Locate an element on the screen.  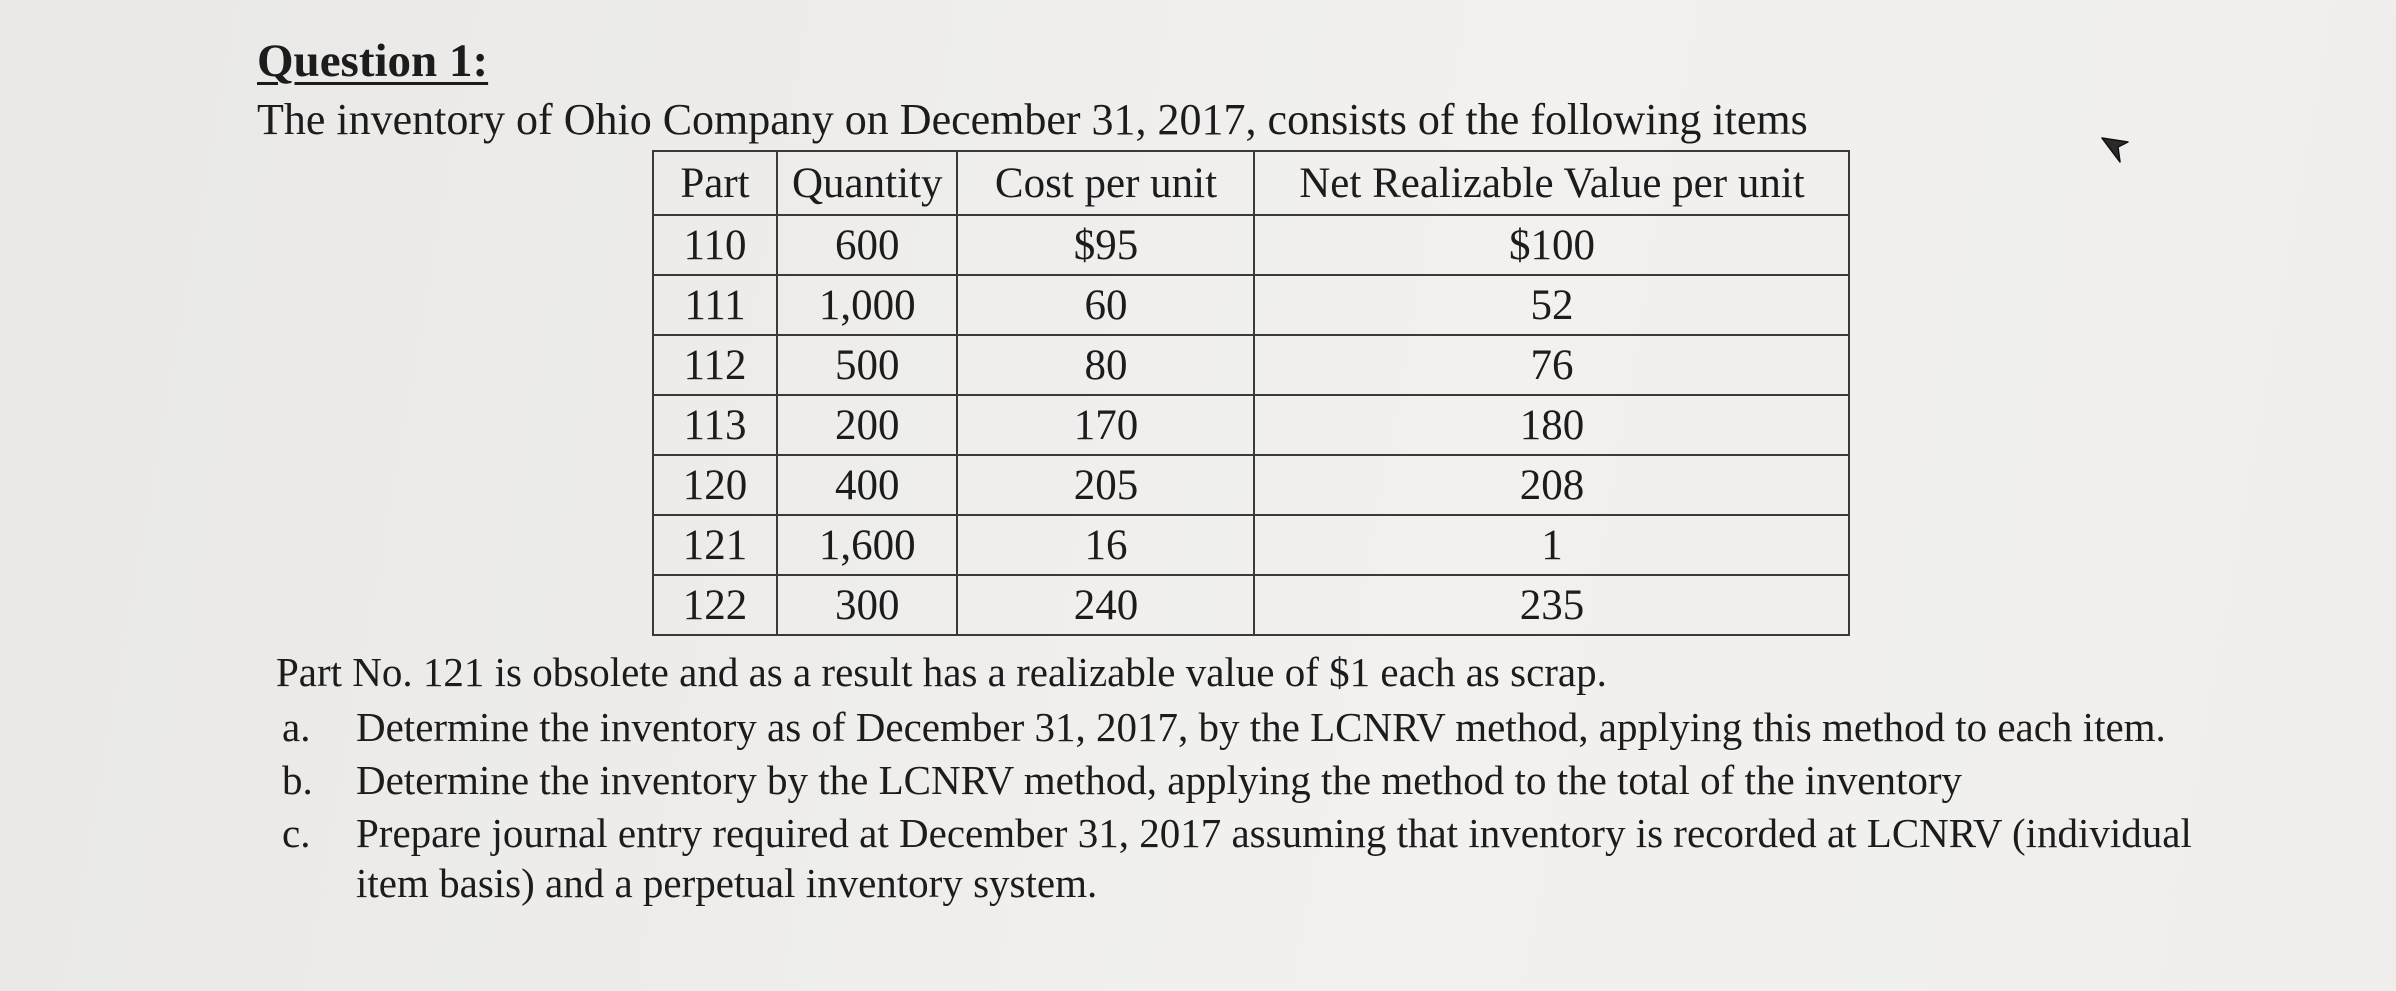
task-marker: a. is located at coordinates (296, 727).